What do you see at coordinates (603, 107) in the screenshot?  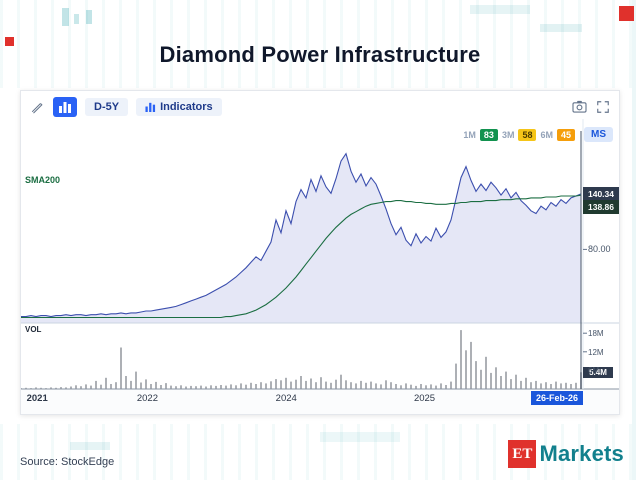 I see `fullscreen-icon` at bounding box center [603, 107].